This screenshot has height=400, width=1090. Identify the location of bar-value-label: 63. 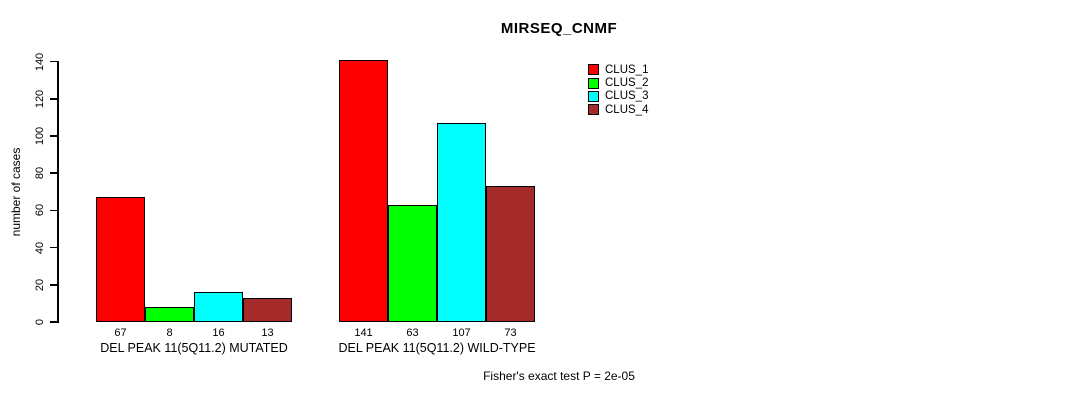
(412, 333).